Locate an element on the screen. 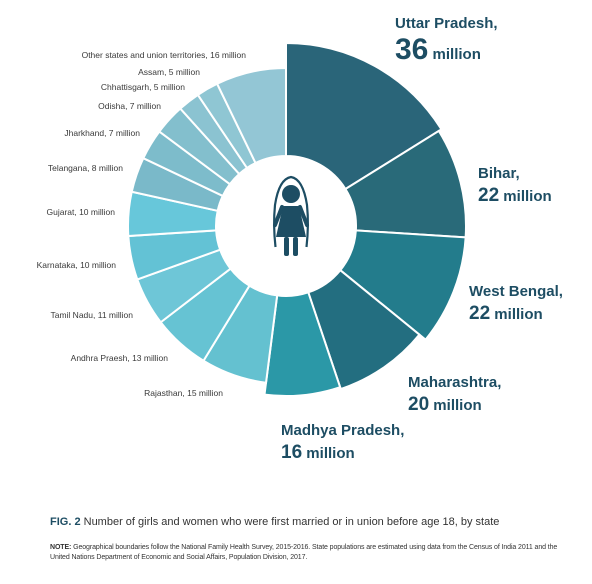  slice-label-name: Maharashtra, is located at coordinates (454, 382).